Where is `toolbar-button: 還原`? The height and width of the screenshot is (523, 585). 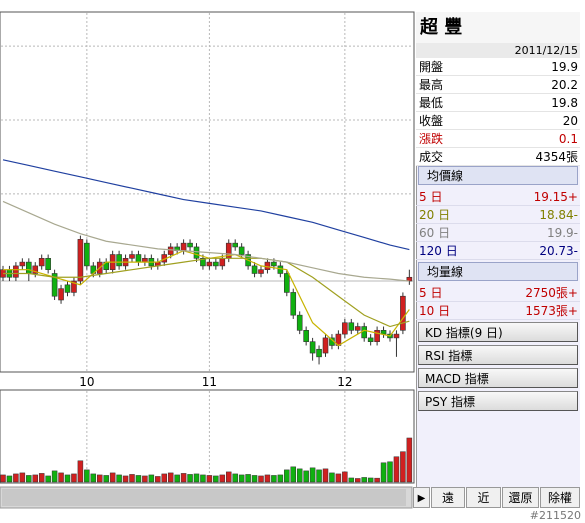
toolbar-button: 還原 is located at coordinates (520, 497).